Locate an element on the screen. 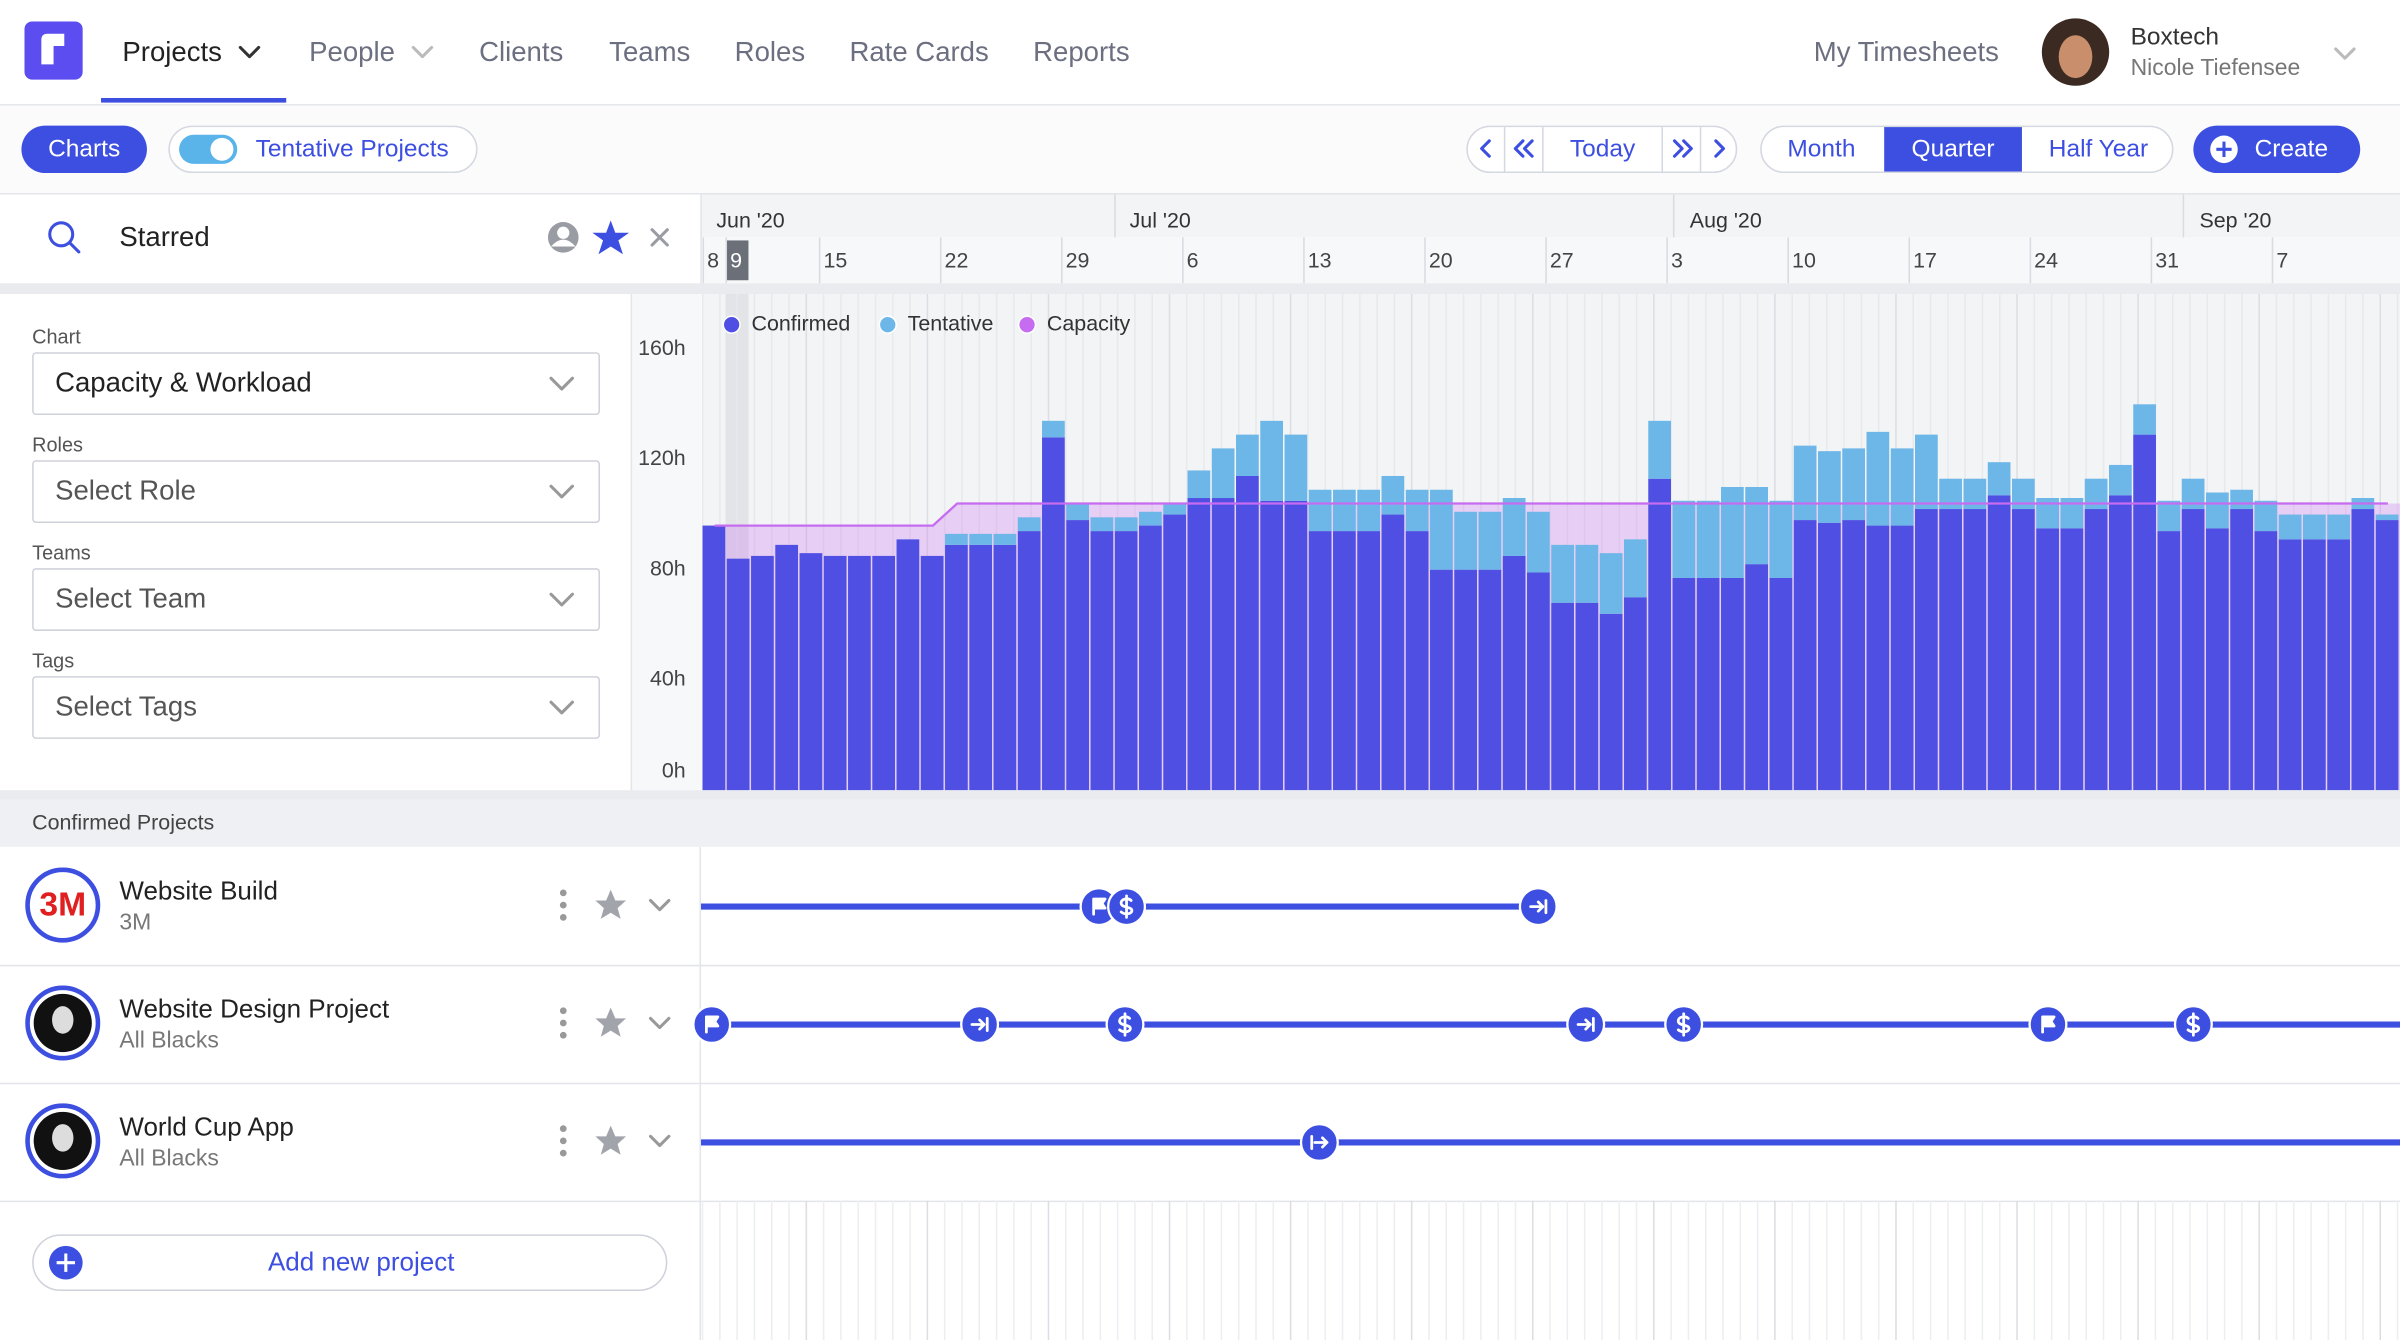 The width and height of the screenshot is (2400, 1340). view-active is located at coordinates (1953, 149).